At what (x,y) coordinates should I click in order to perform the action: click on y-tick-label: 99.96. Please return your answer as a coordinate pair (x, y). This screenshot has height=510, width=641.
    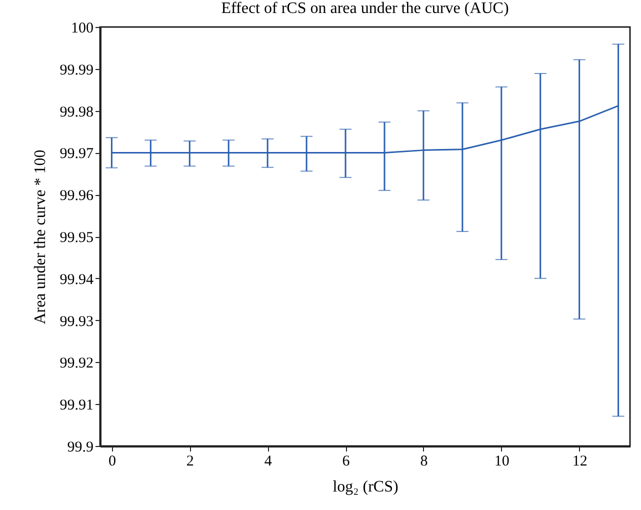
    Looking at the image, I should click on (77, 196).